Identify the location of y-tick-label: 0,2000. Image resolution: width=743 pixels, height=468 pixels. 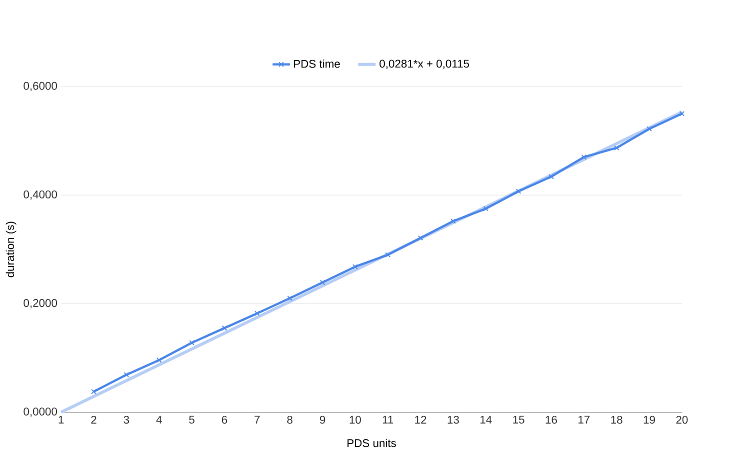
(41, 303).